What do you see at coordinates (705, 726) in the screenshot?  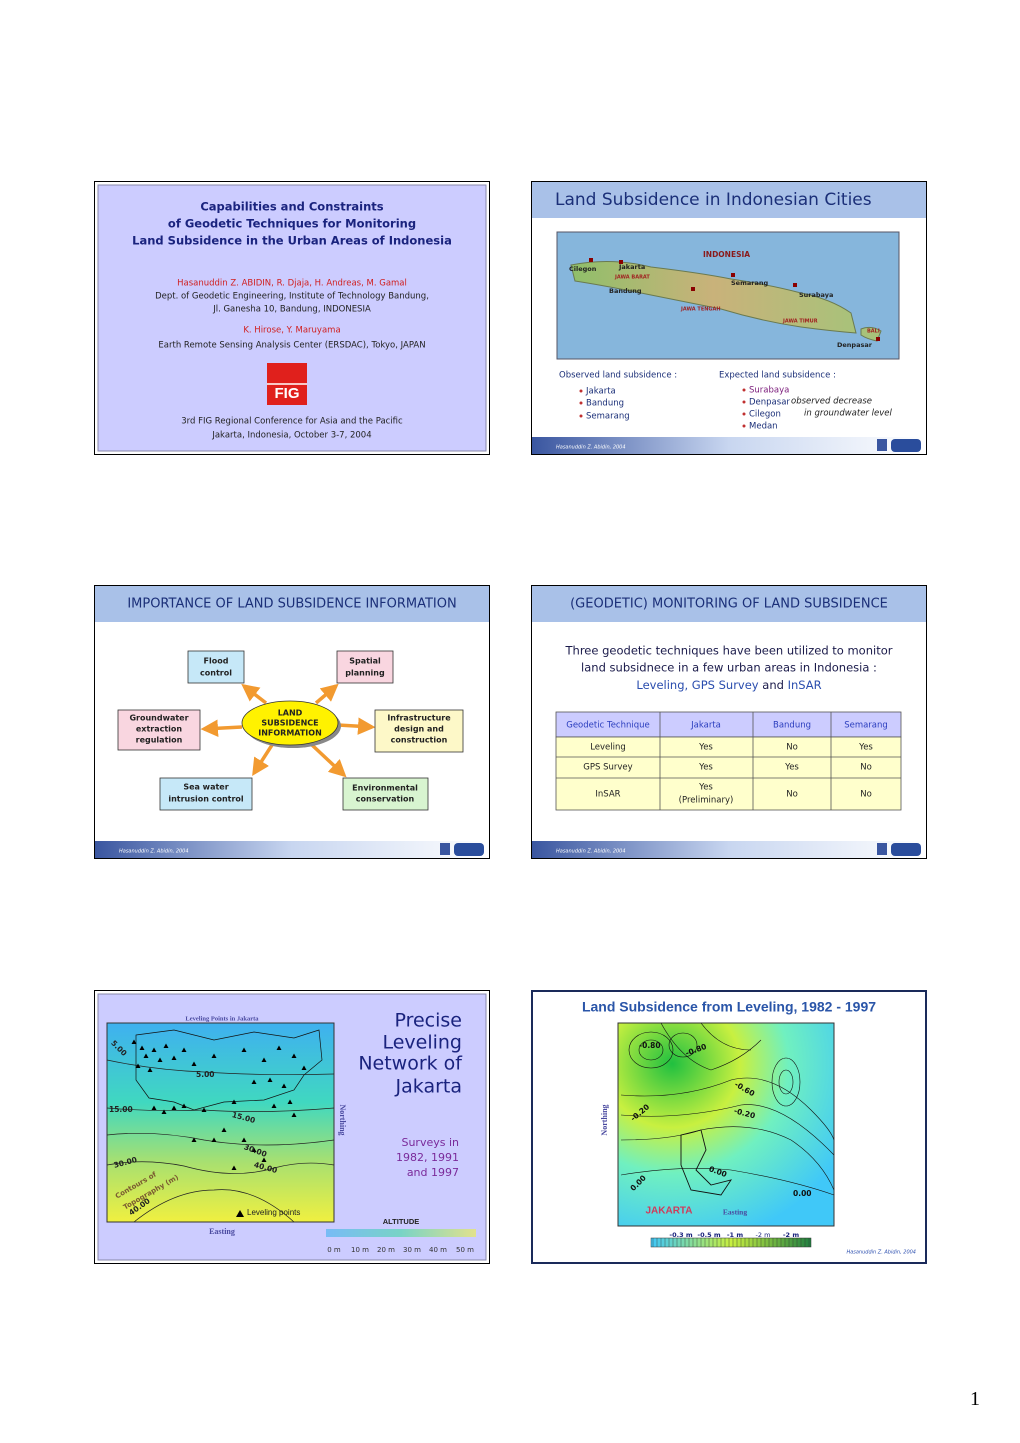 I see `table-header: Jakarta` at bounding box center [705, 726].